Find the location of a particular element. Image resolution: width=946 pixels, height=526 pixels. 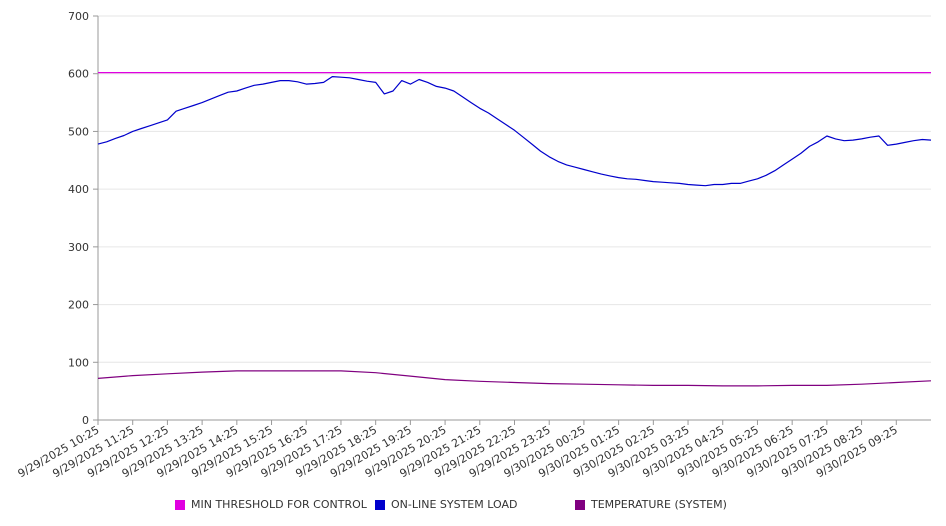

y-tick-label: 500 is located at coordinates (78, 131).